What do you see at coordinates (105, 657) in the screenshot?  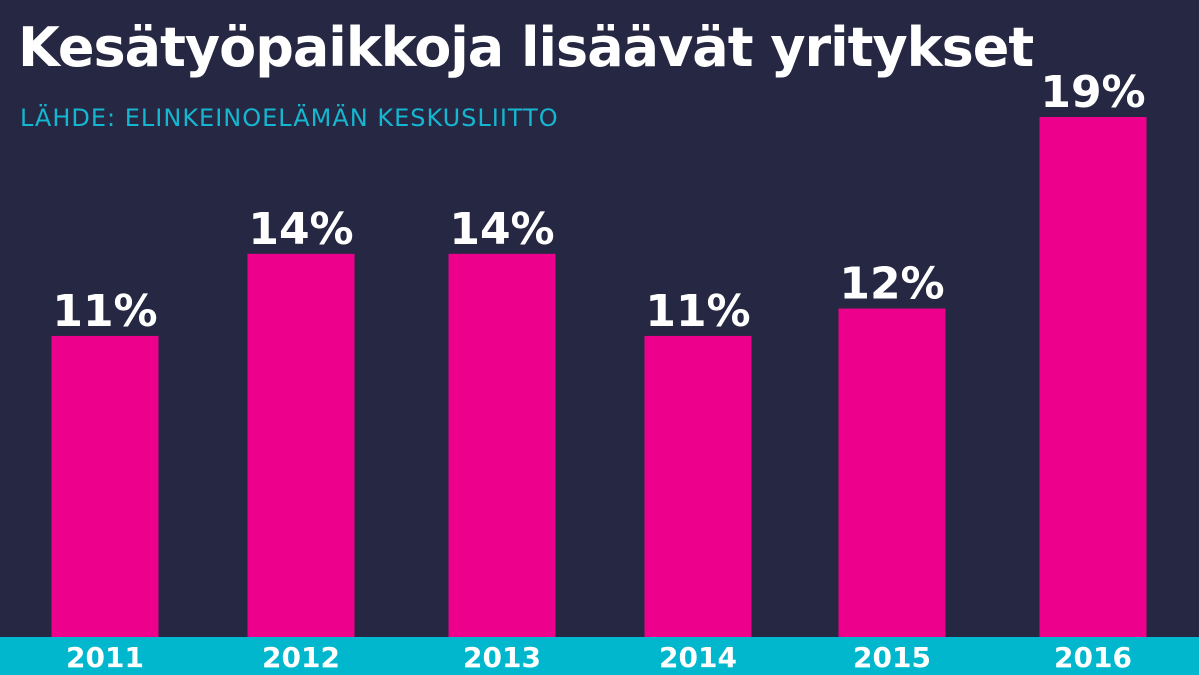 I see `x-tick-label-2011: 2011` at bounding box center [105, 657].